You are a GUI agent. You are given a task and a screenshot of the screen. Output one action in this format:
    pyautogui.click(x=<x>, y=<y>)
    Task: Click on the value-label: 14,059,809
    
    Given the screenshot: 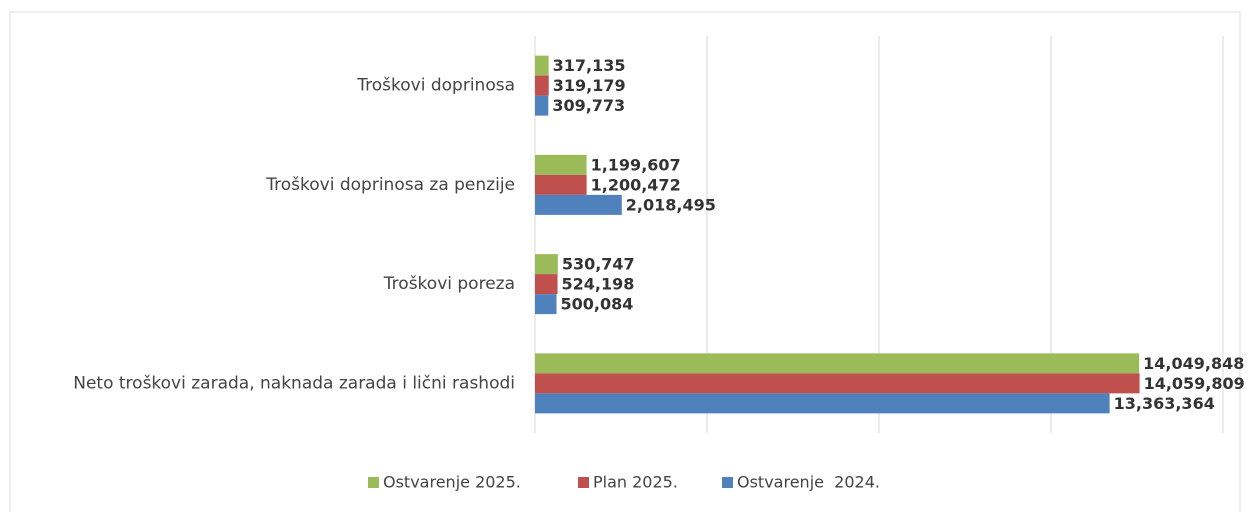 What is the action you would take?
    pyautogui.click(x=1194, y=383)
    